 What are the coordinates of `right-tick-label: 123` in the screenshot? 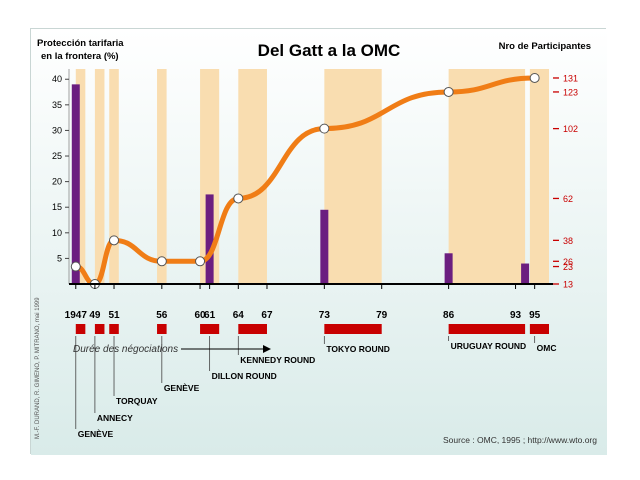 It's located at (570, 92).